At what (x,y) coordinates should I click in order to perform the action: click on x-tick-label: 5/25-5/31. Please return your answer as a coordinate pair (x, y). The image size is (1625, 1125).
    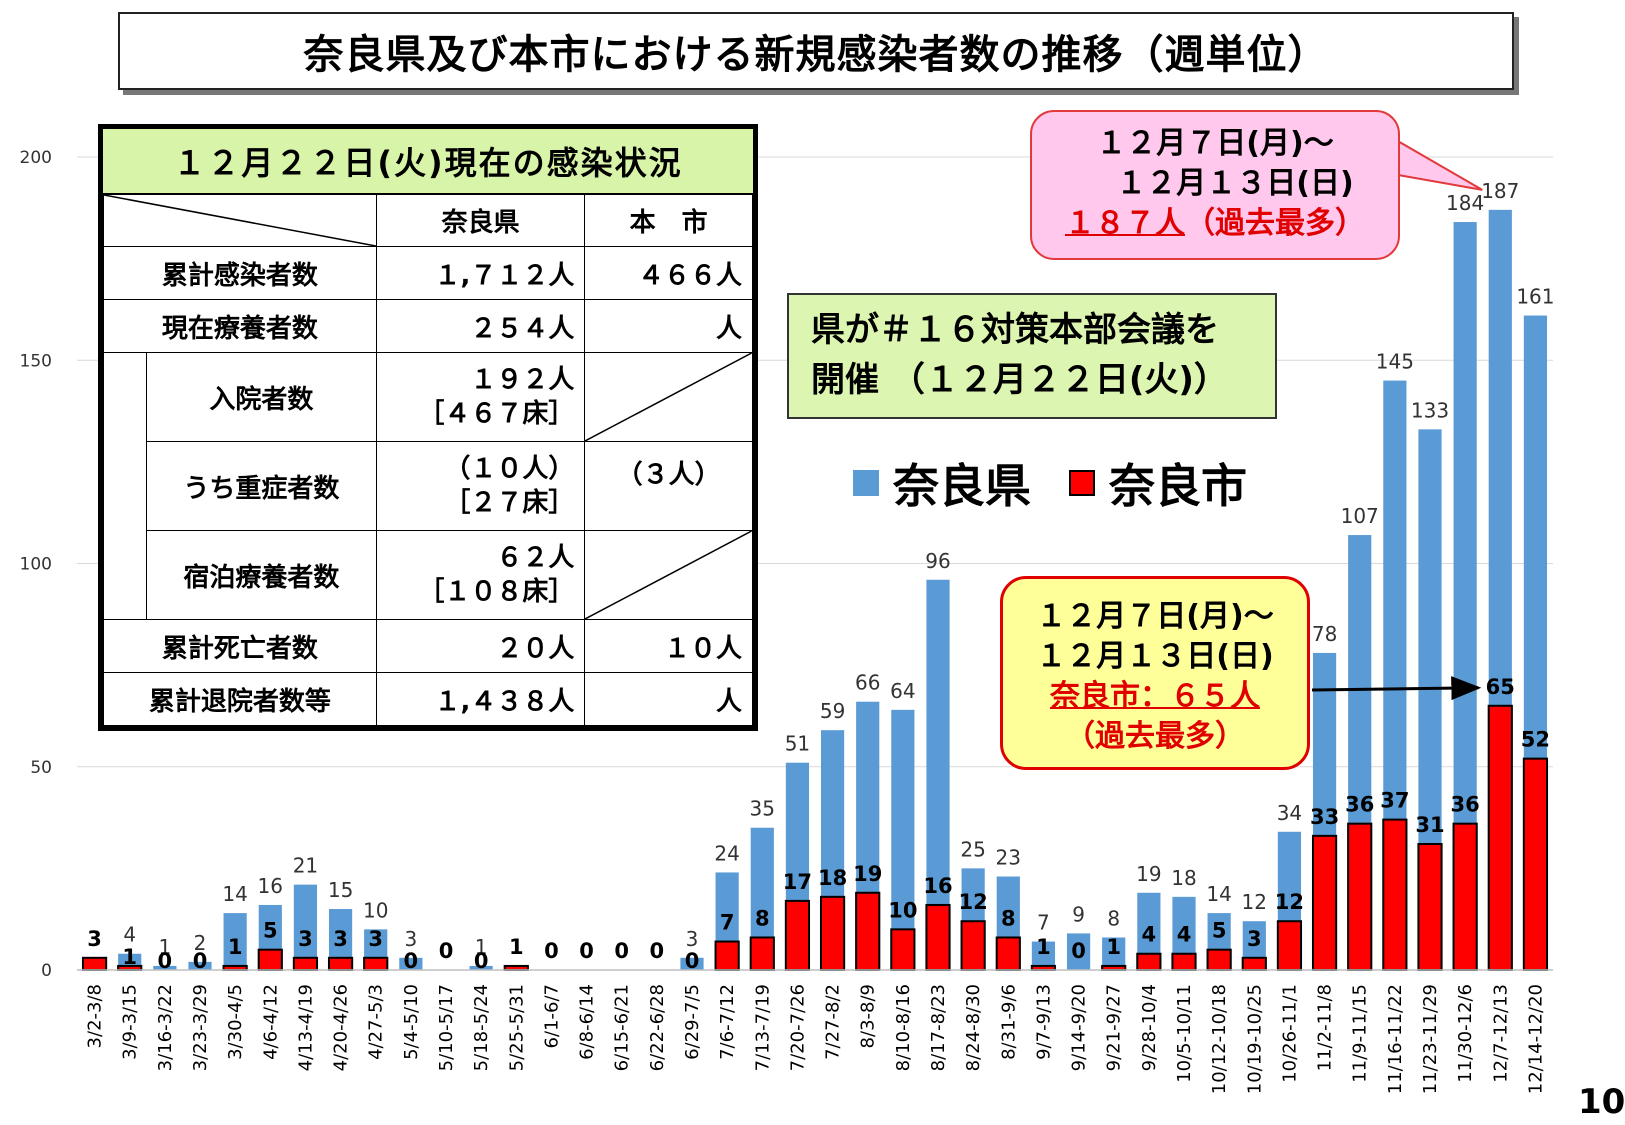
    Looking at the image, I should click on (516, 1027).